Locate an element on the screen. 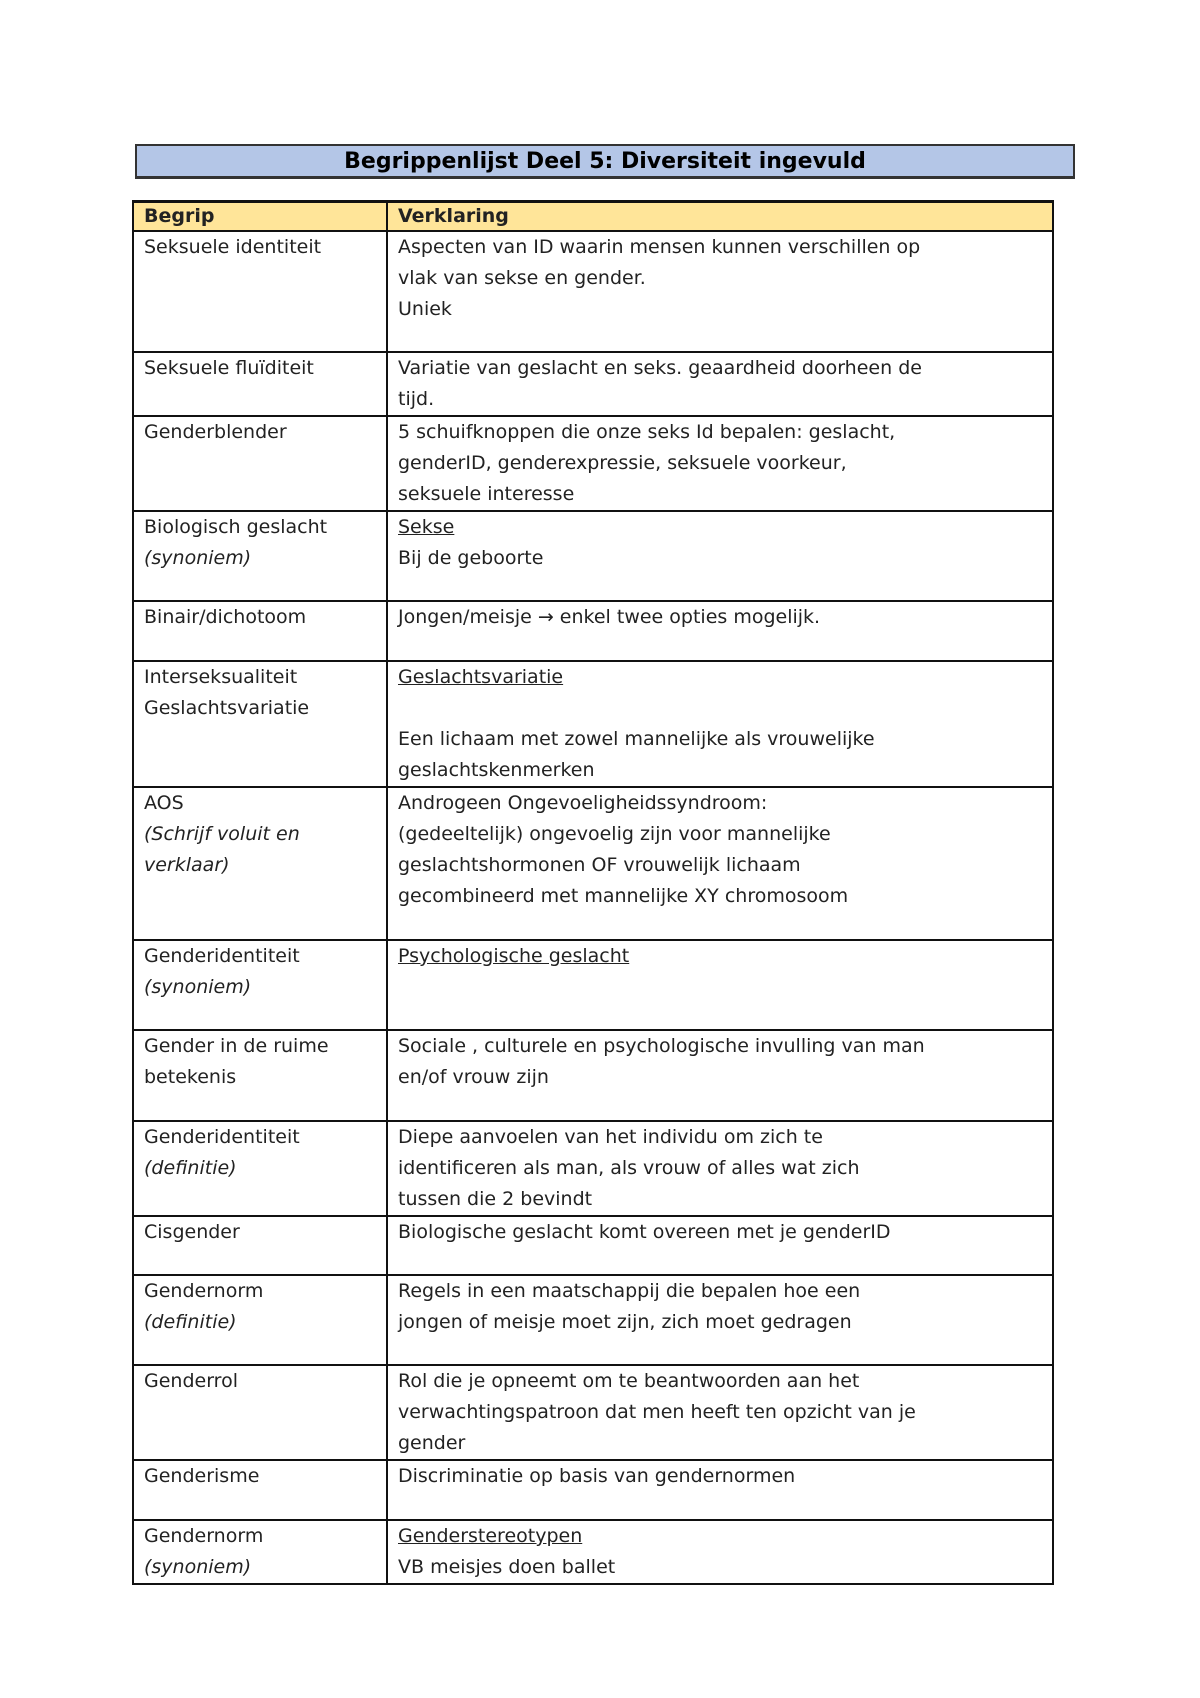  term-cell: Gender in de ruime betekenis is located at coordinates (260, 1075).